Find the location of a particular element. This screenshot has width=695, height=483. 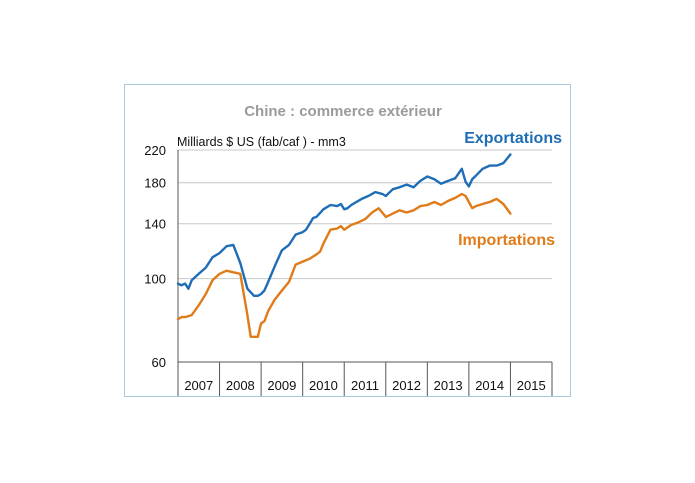

series-label-importations: Importations is located at coordinates (506, 240).